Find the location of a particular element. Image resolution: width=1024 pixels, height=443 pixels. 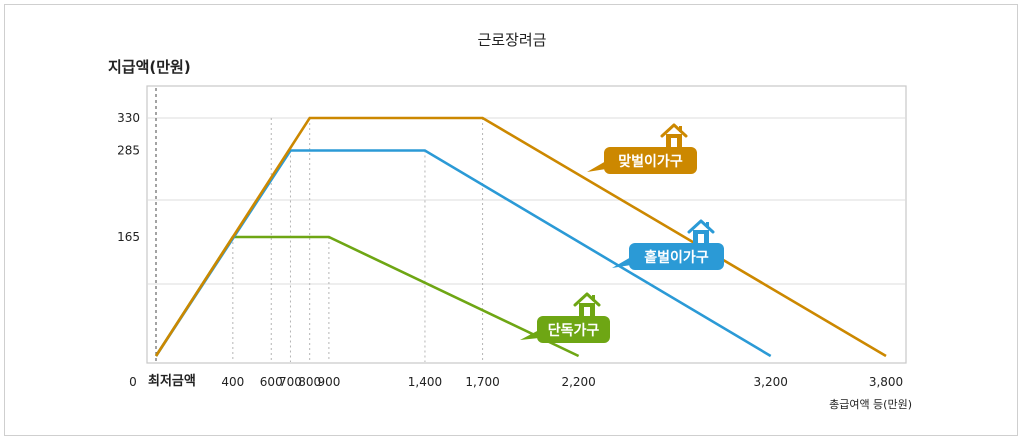

badge-label: 홑벌이가구 is located at coordinates (676, 257).